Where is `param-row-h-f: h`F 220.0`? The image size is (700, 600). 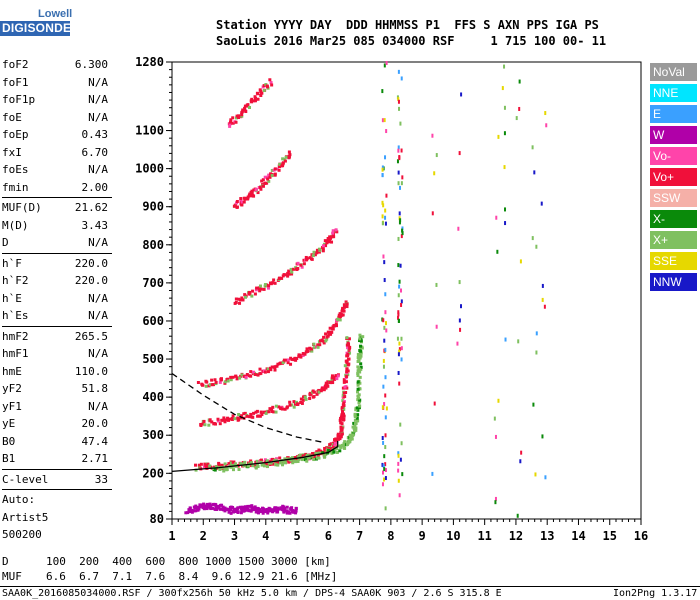 param-row-h-f: h`F 220.0 is located at coordinates (56, 263).